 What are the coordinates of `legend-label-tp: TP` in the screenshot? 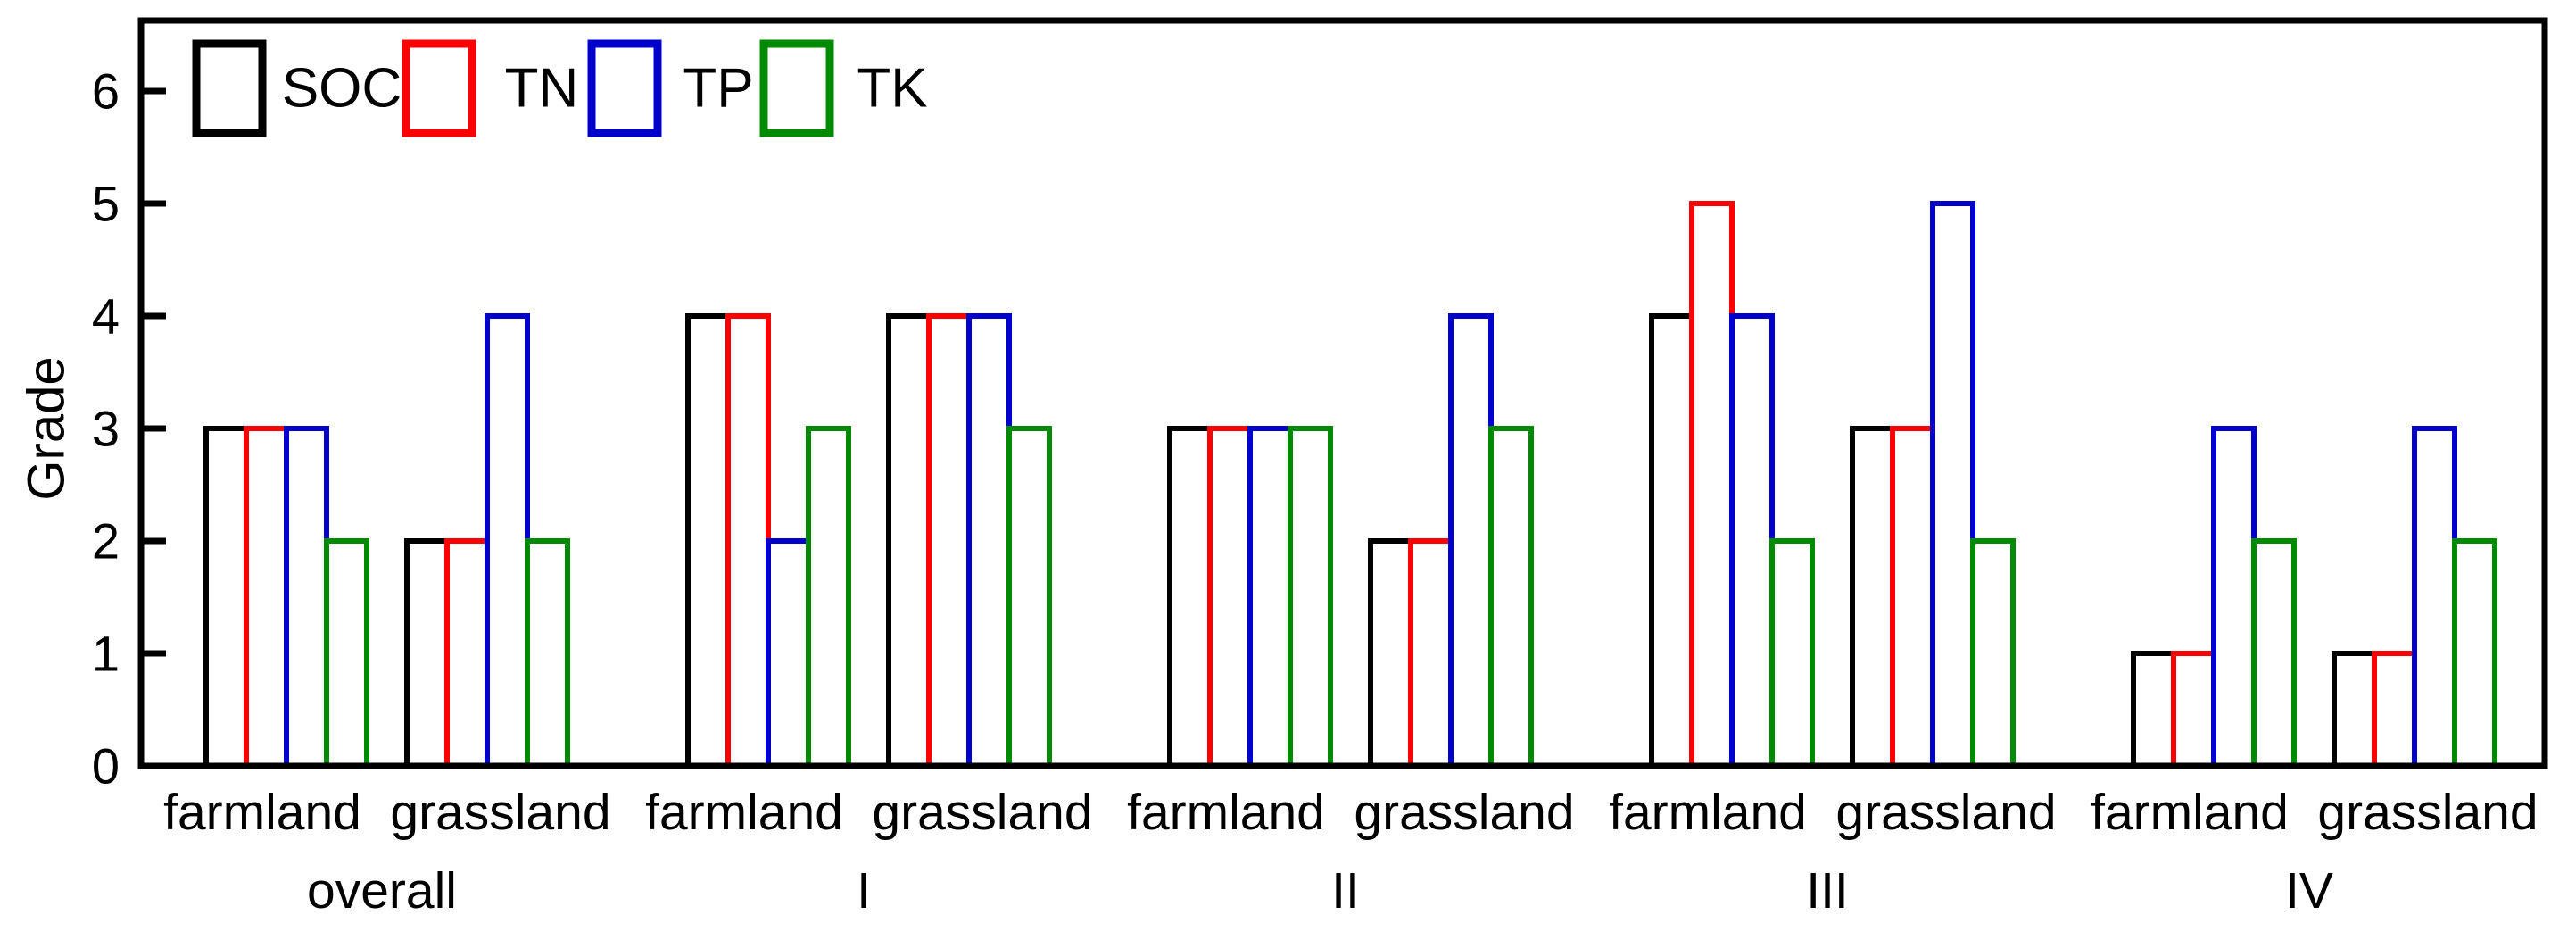 It's located at (718, 89).